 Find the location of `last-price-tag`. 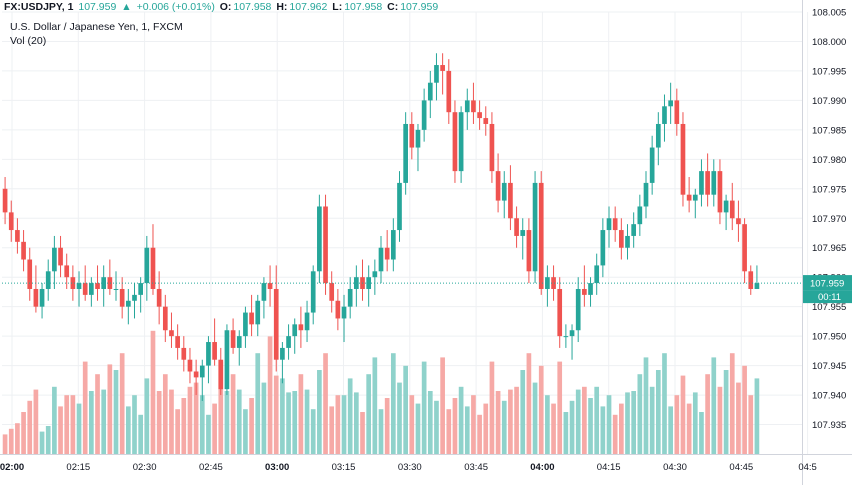

last-price-tag is located at coordinates (827, 283).